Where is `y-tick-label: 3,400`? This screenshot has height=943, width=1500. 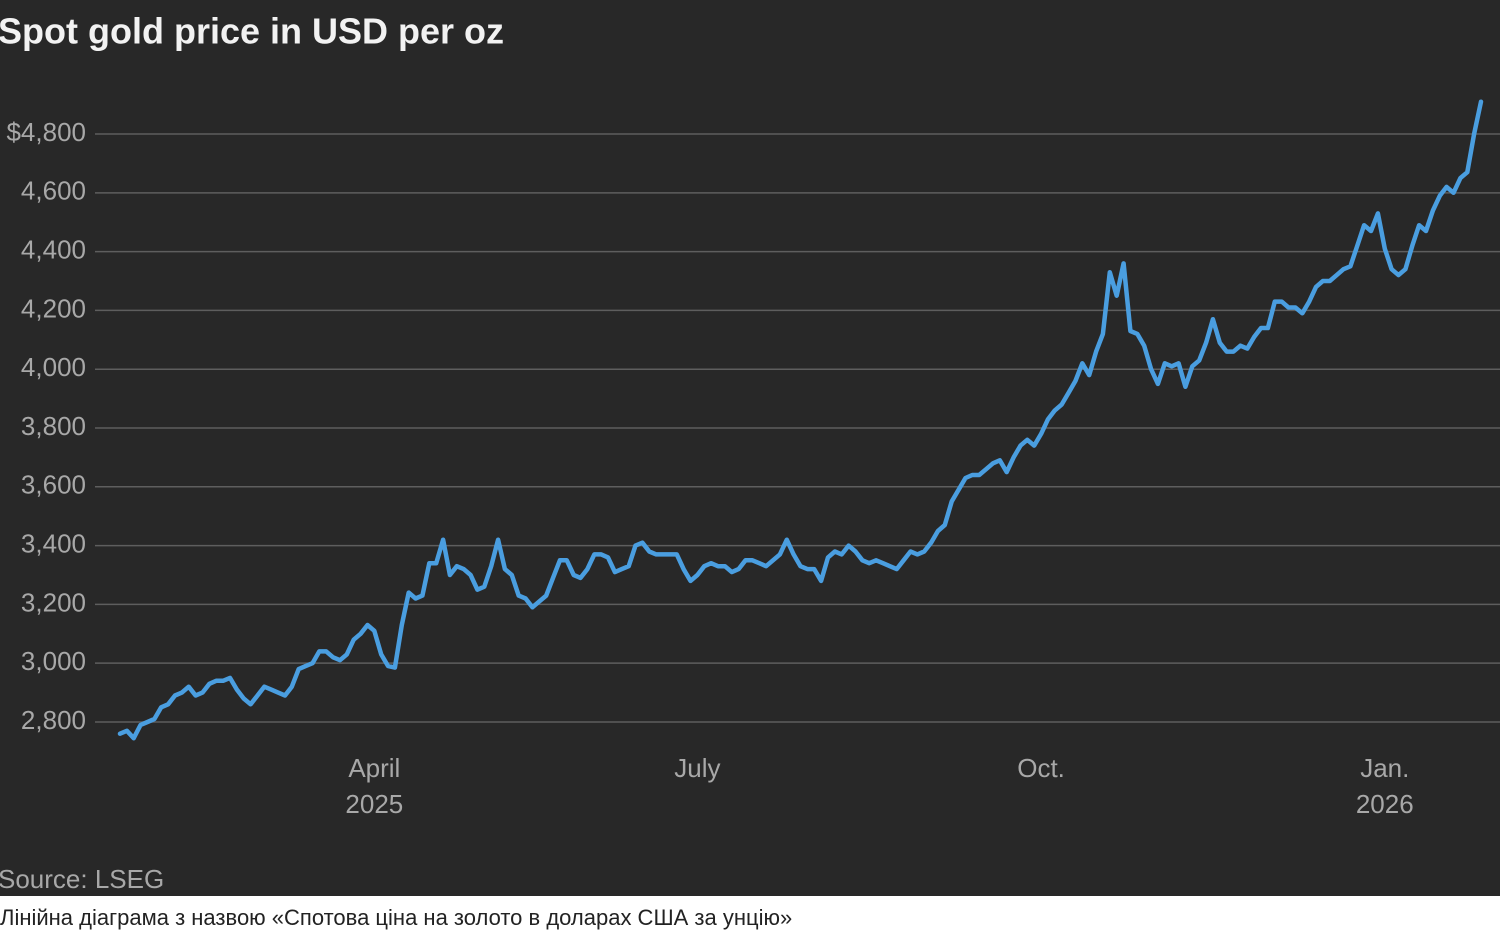
y-tick-label: 3,400 is located at coordinates (53, 543).